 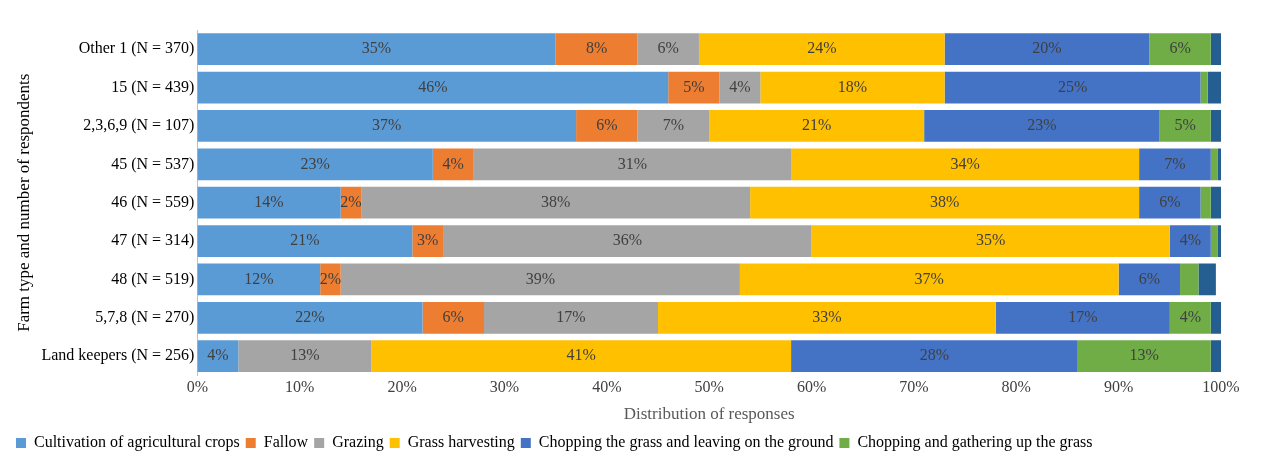 I want to click on data-label: 31%, so click(x=632, y=163).